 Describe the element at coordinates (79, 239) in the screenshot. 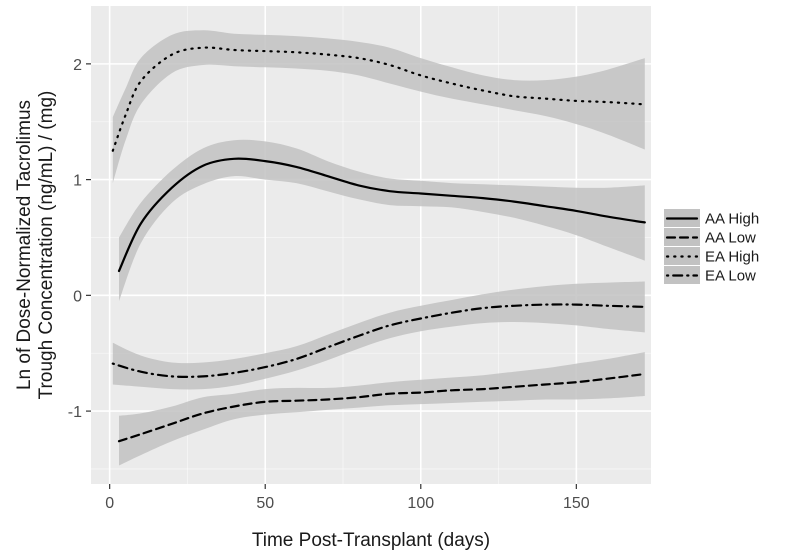

I see `y-axis: -1 0 1 2` at that location.